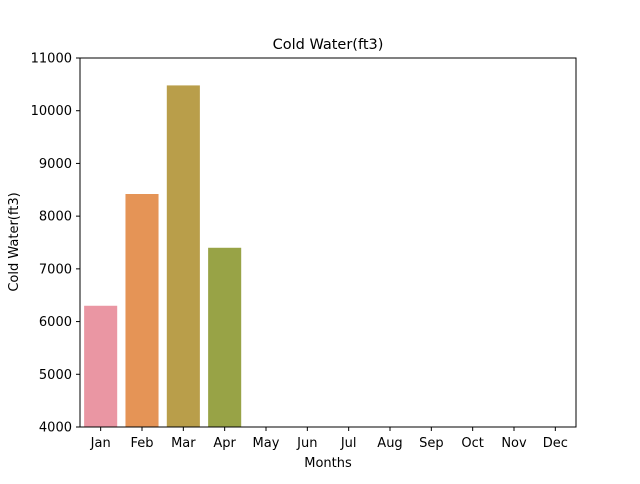  What do you see at coordinates (183, 256) in the screenshot?
I see `bar-mar` at bounding box center [183, 256].